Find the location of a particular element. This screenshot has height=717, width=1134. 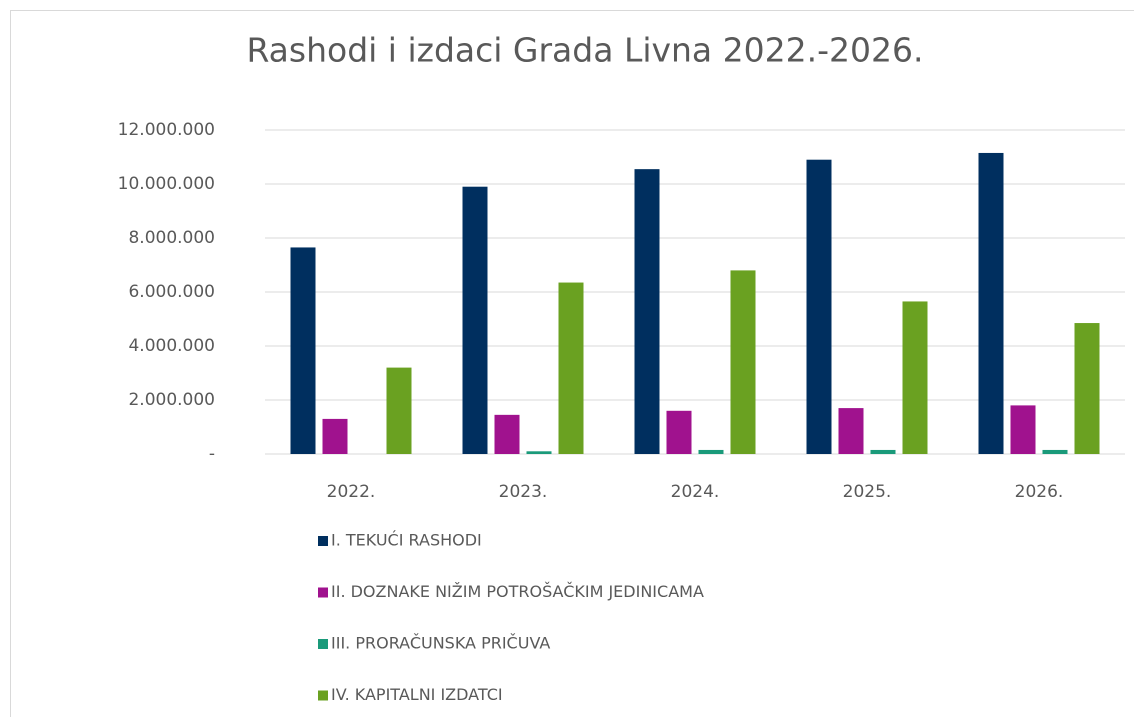

legend-label: I. TEKUĆI RASHODI is located at coordinates (406, 540).